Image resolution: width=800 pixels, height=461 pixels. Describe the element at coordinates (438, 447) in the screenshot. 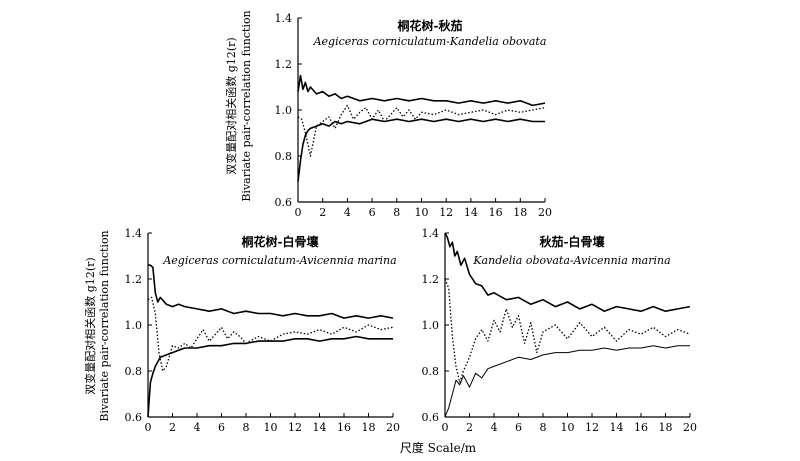

I see `x-axis-label: 尺度 Scale/m` at that location.